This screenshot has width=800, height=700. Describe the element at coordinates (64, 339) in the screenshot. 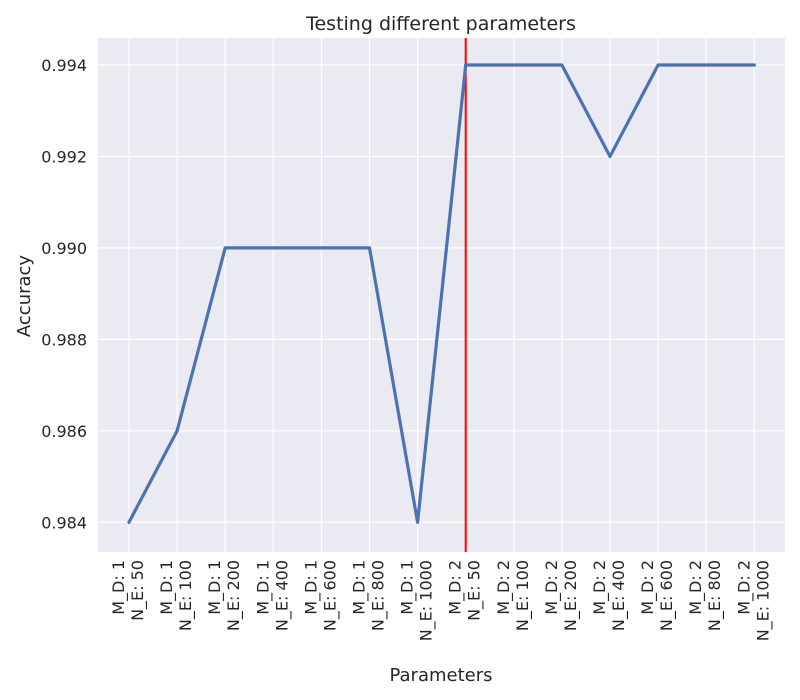

I see `y-tick-label: 0.988` at that location.